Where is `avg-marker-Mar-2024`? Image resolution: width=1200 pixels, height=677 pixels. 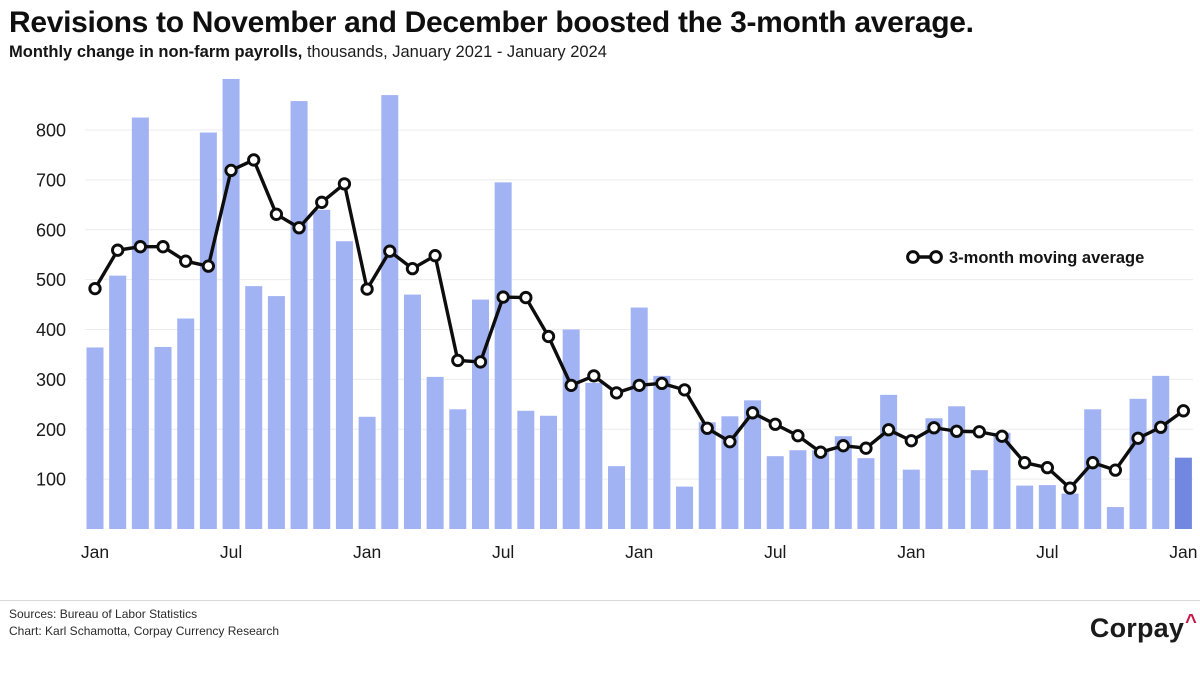 avg-marker-Mar-2024 is located at coordinates (957, 431).